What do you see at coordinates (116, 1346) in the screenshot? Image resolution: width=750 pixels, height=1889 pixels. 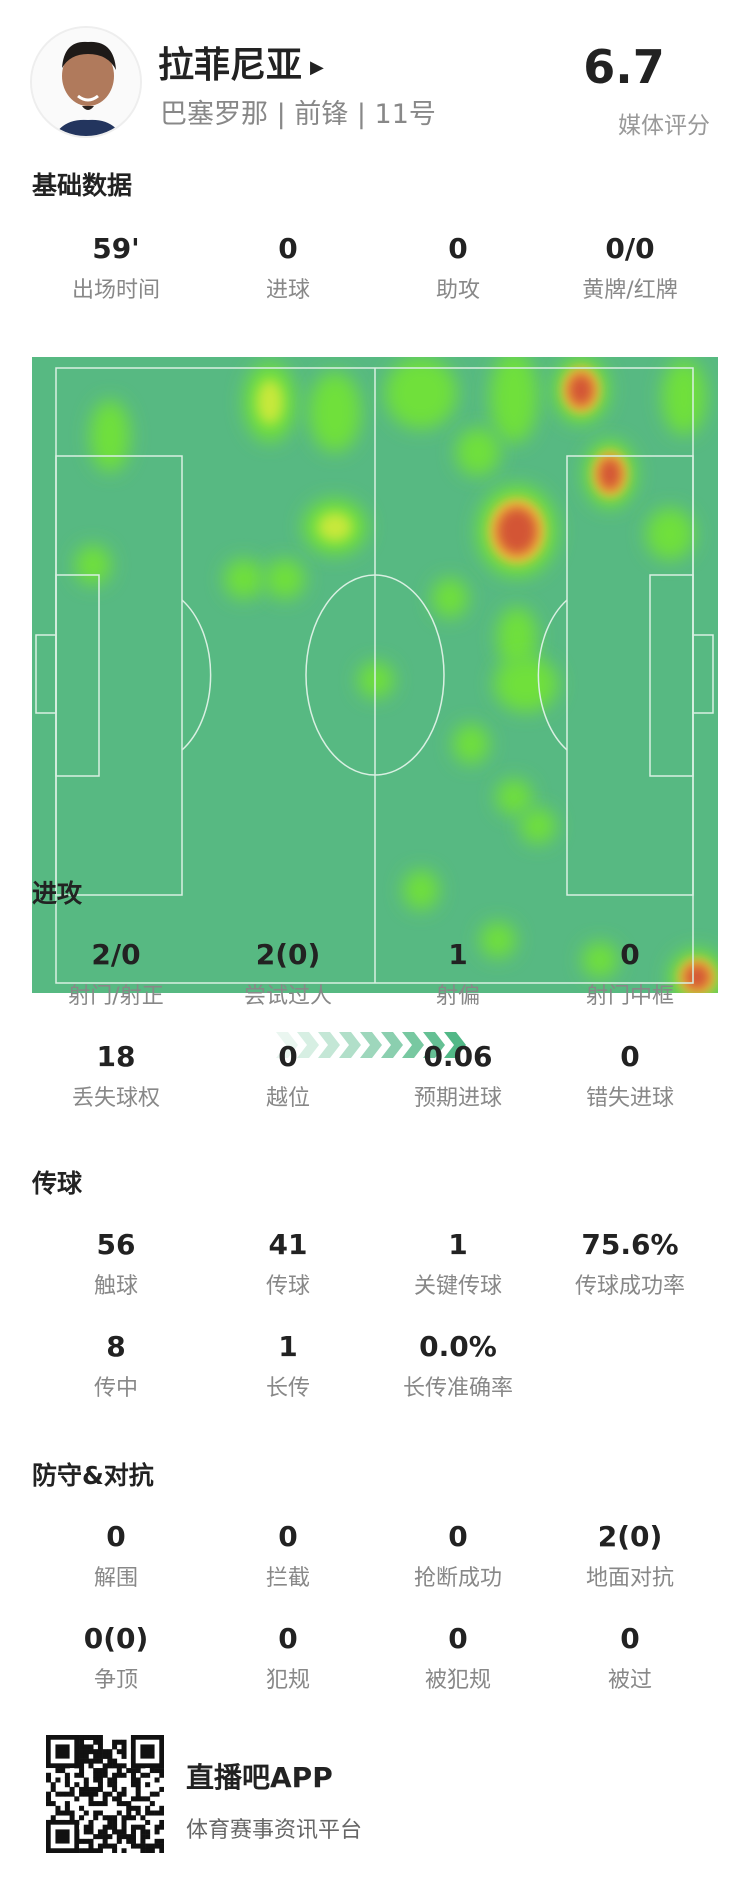 I see `stat-value: 8` at bounding box center [116, 1346].